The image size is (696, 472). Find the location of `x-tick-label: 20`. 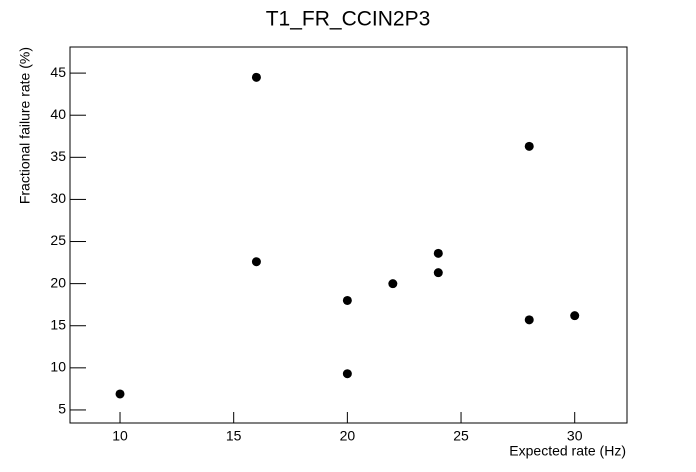

x-tick-label: 20 is located at coordinates (348, 436).